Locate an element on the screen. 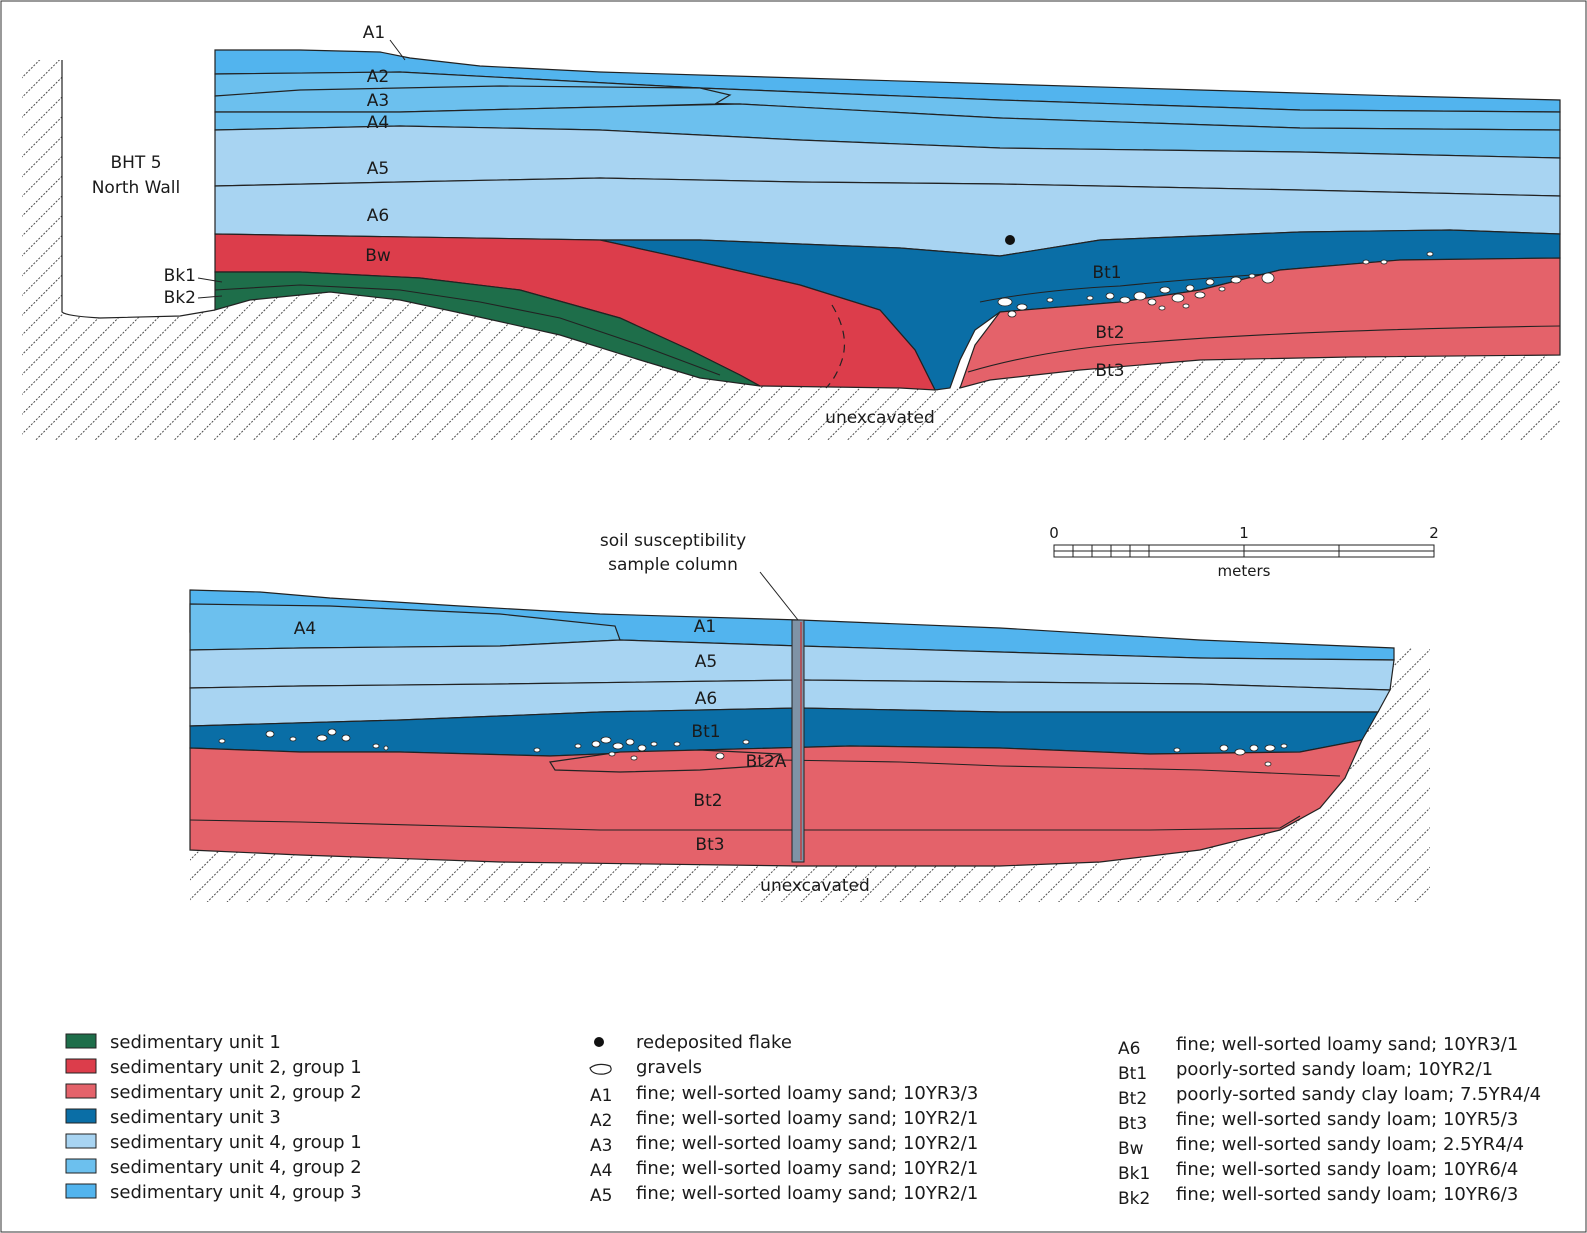 The width and height of the screenshot is (1587, 1233). legend-unit-1: sedimentary unit 1 is located at coordinates (173, 1042).